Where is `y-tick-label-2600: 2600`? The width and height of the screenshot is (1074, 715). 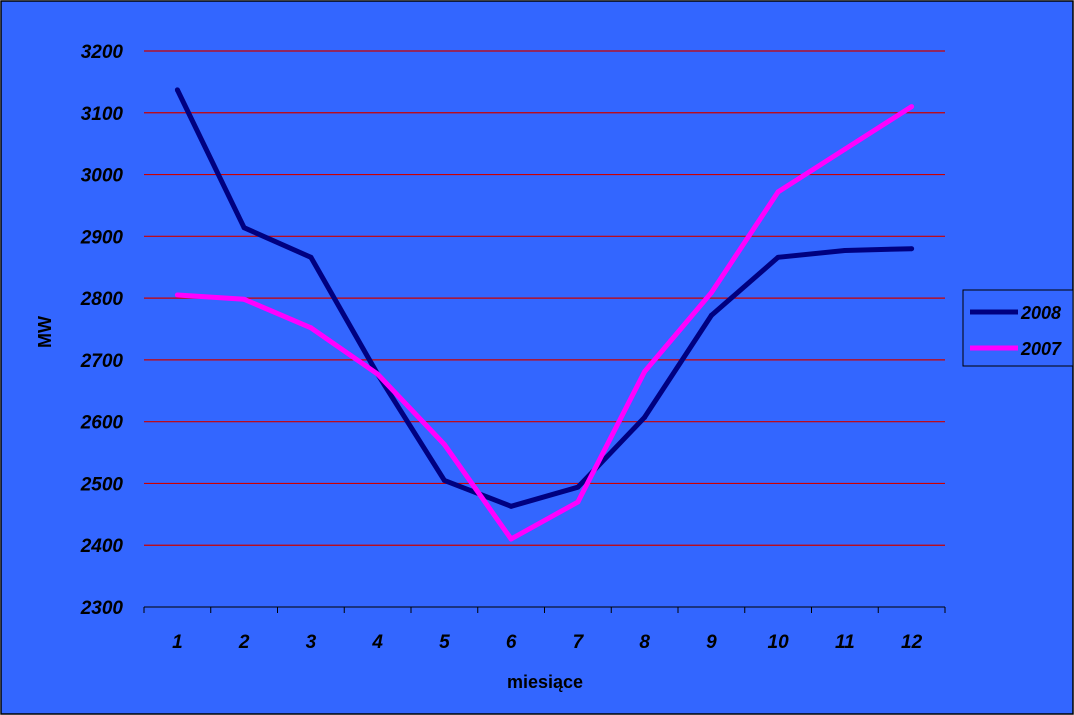
y-tick-label-2600: 2600 is located at coordinates (102, 423).